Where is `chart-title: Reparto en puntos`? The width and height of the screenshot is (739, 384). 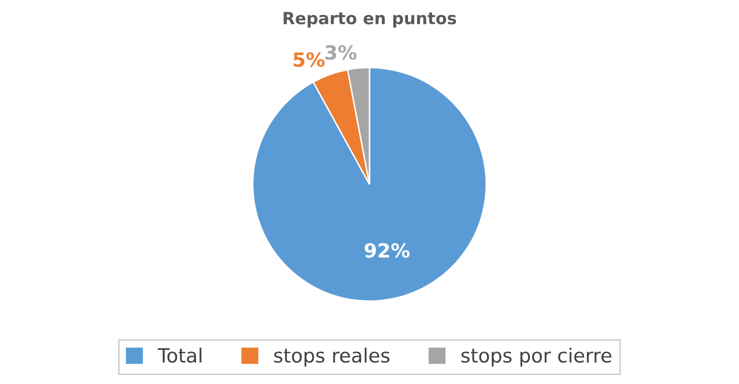 chart-title: Reparto en puntos is located at coordinates (370, 20).